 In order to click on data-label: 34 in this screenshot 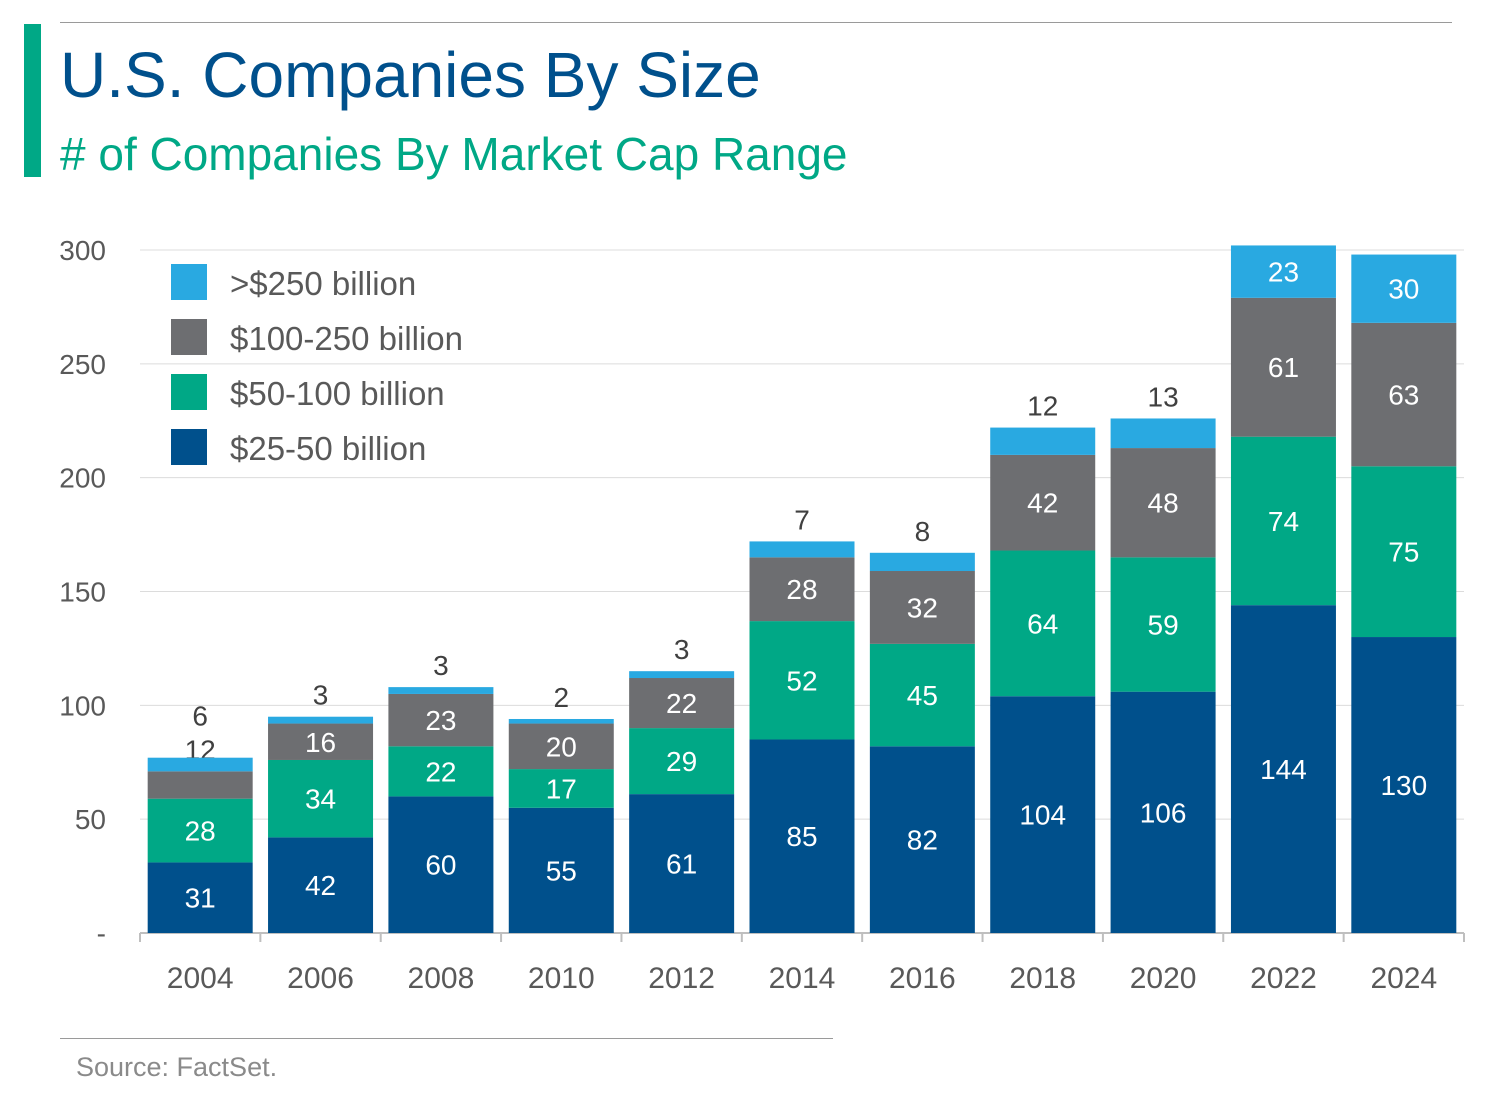, I will do `click(320, 799)`.